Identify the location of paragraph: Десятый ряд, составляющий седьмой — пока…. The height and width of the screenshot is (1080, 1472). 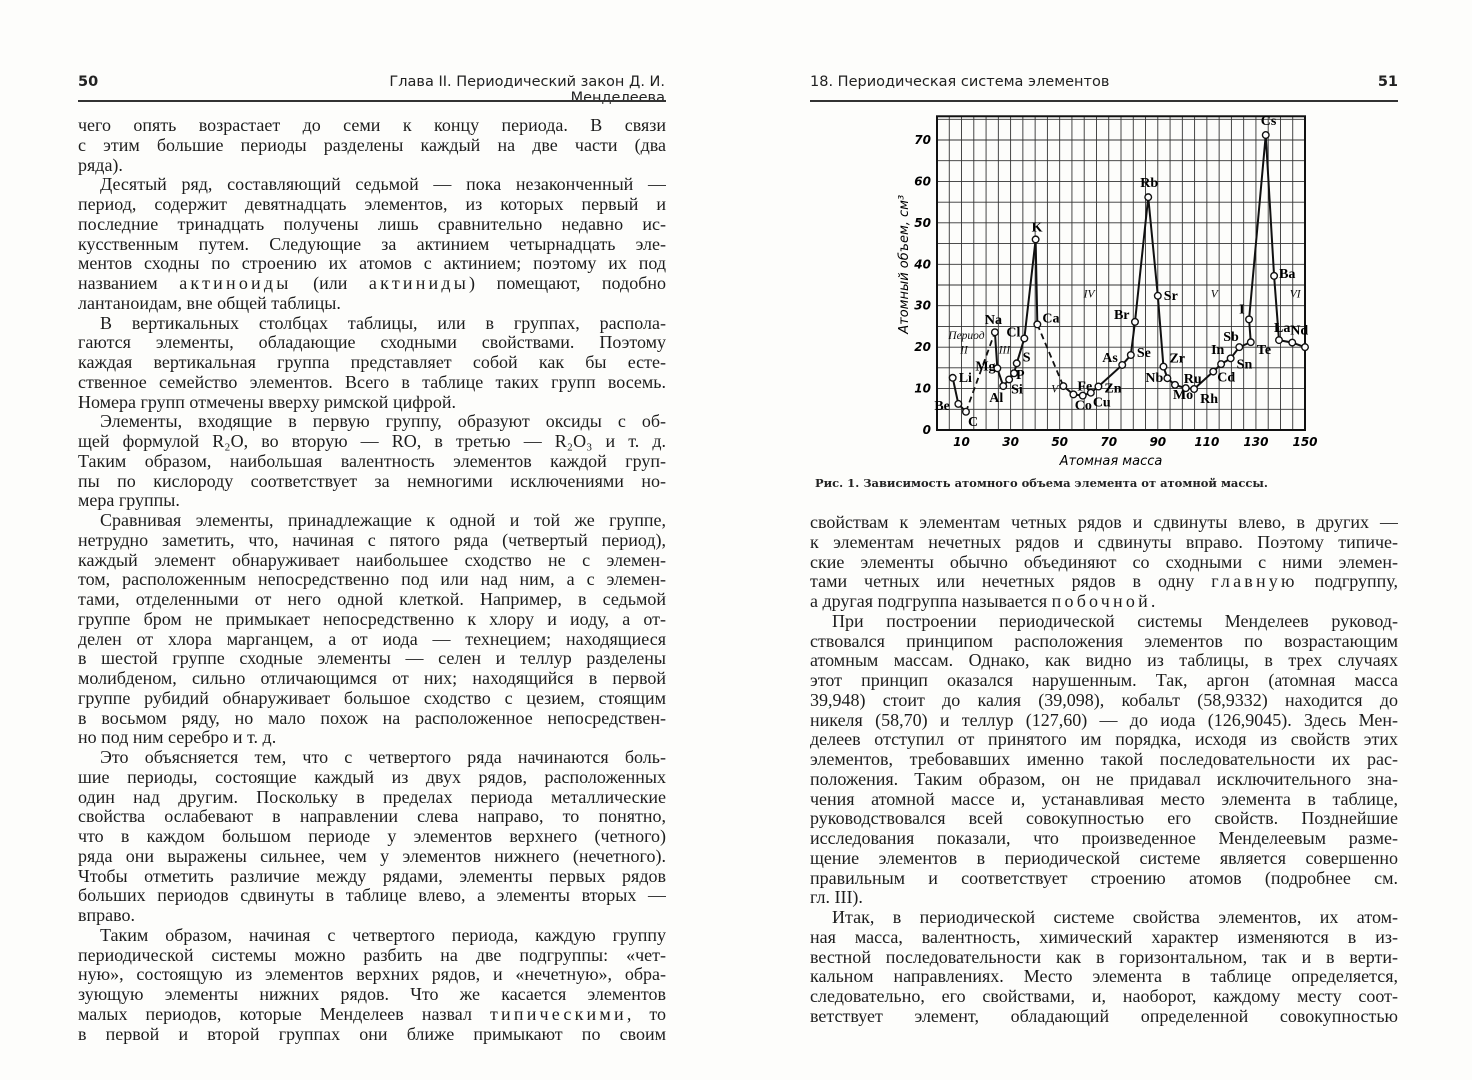
(372, 244).